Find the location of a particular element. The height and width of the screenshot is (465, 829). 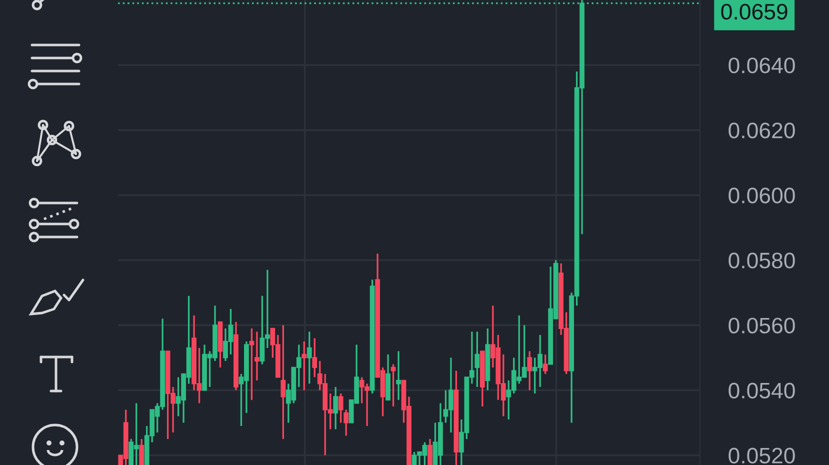

y-tick-label: 0.0560 is located at coordinates (761, 326).